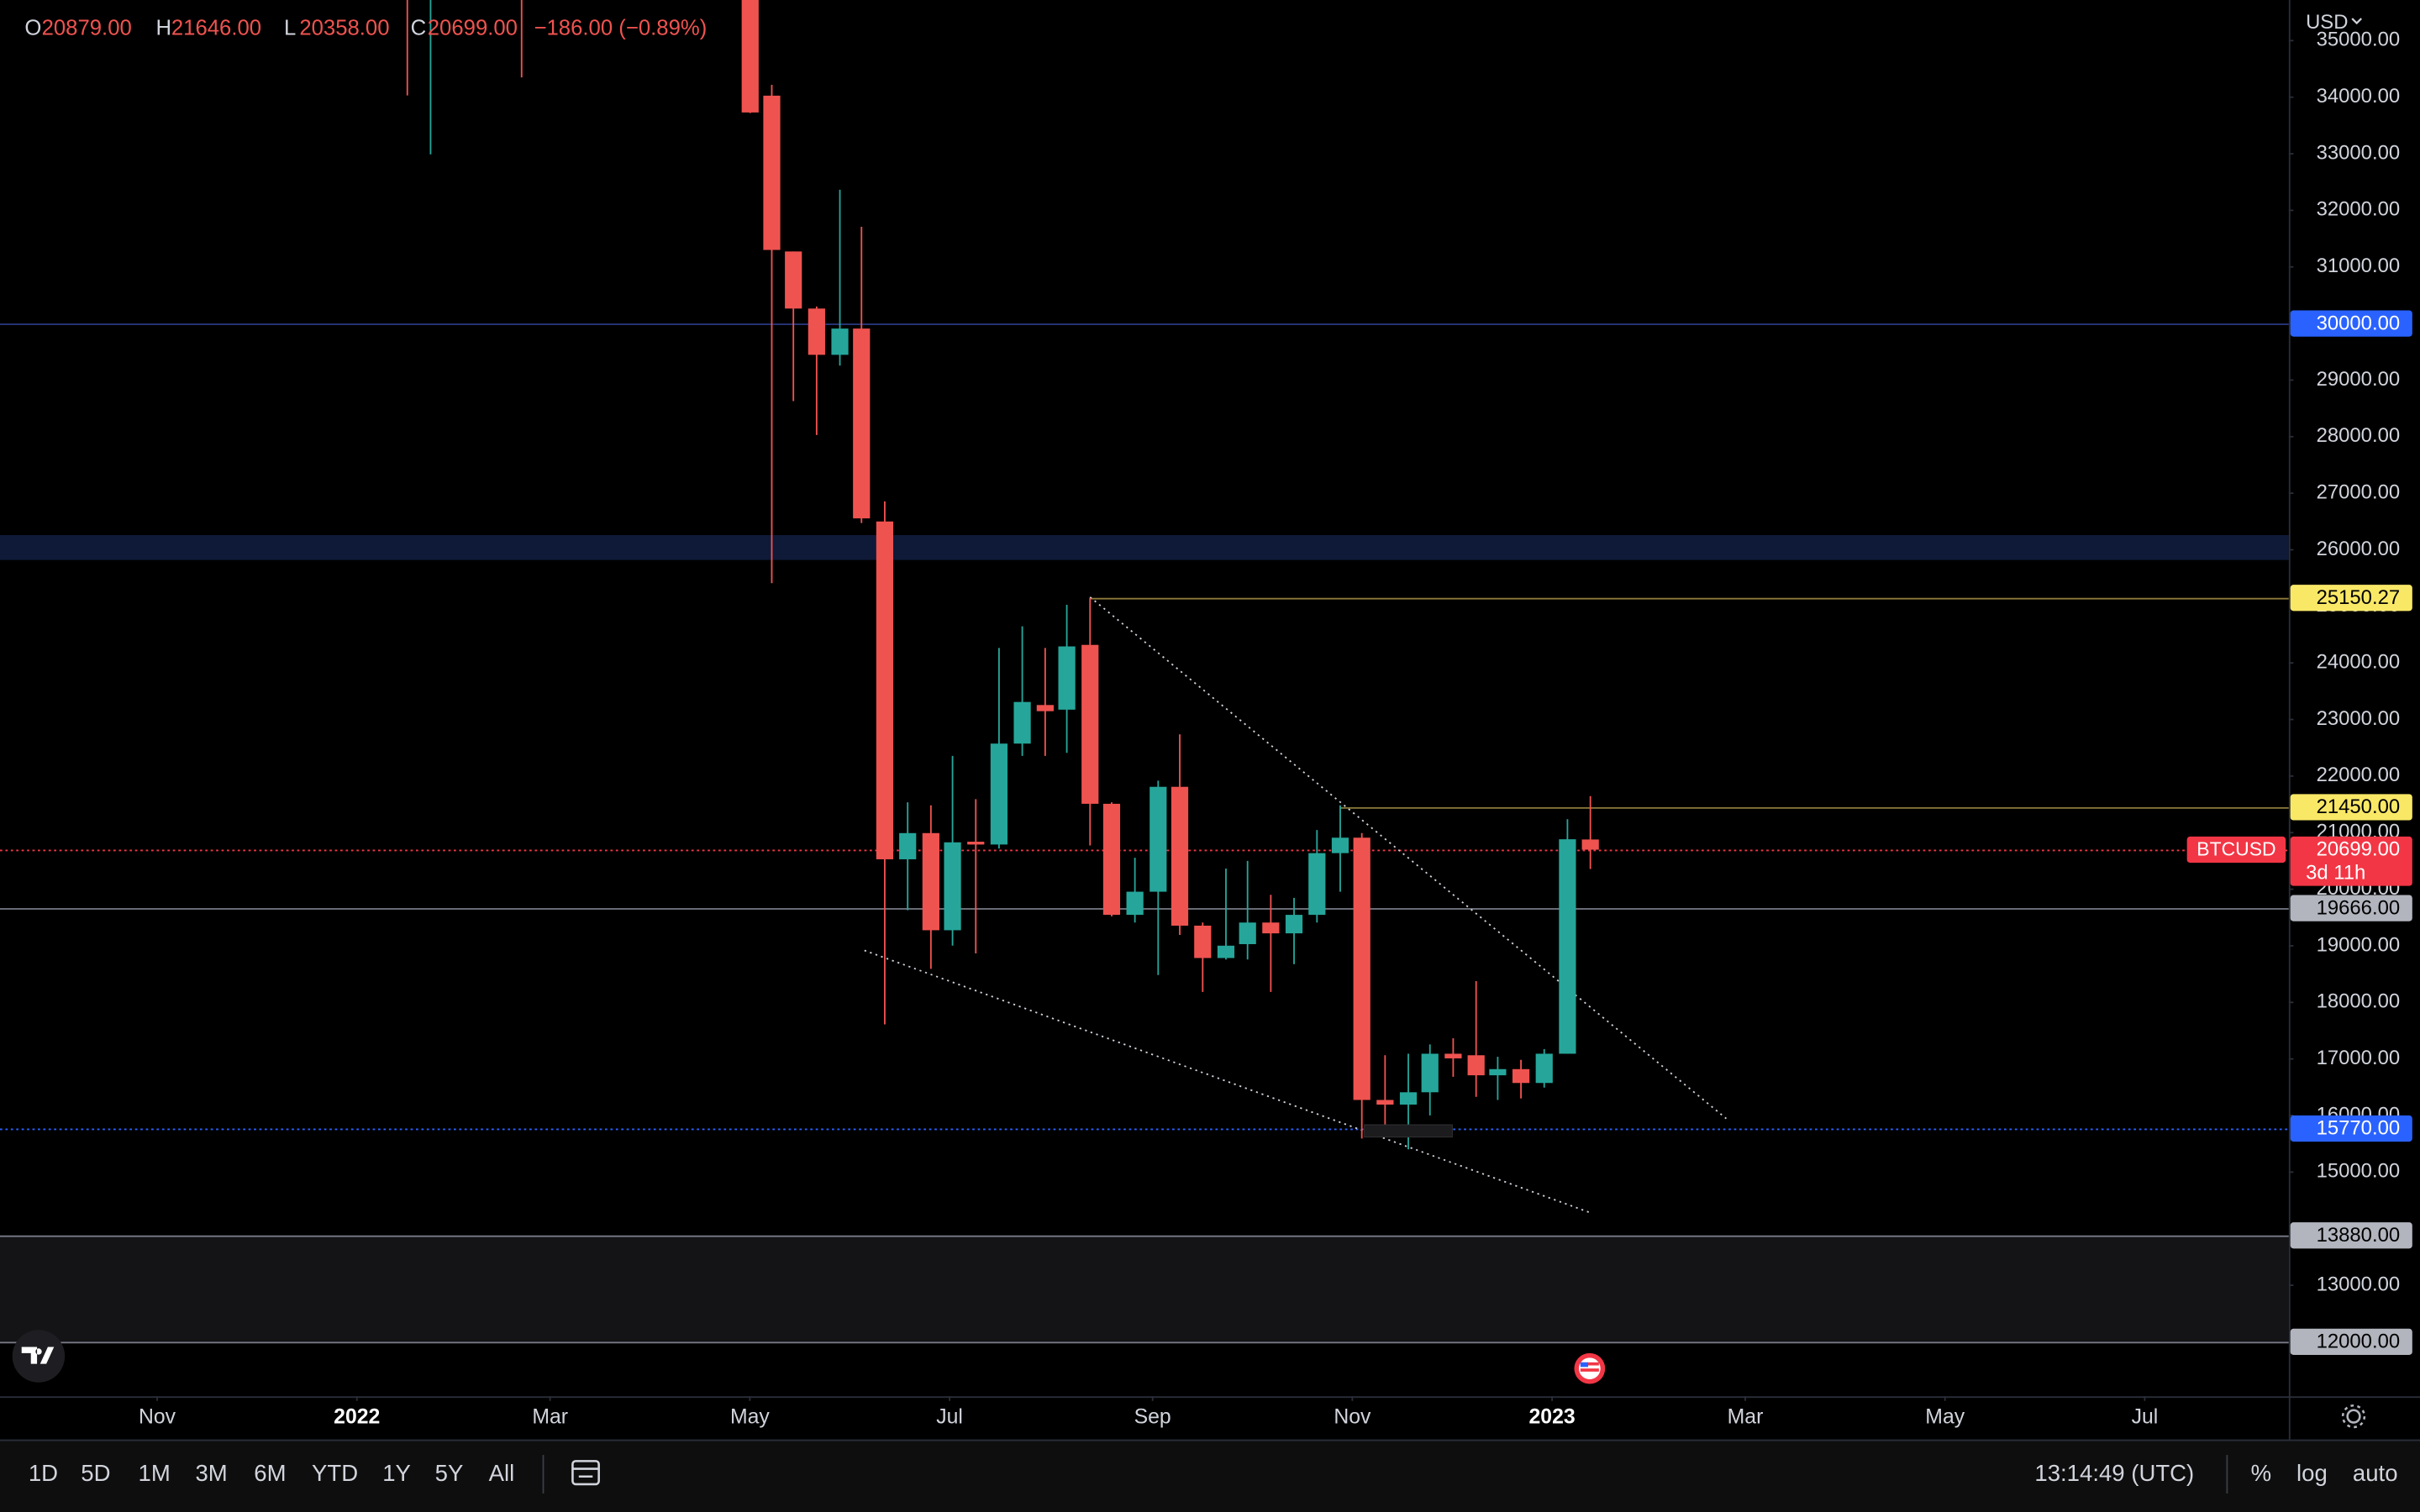  I want to click on y-tick-label: 32000.00, so click(2359, 209).